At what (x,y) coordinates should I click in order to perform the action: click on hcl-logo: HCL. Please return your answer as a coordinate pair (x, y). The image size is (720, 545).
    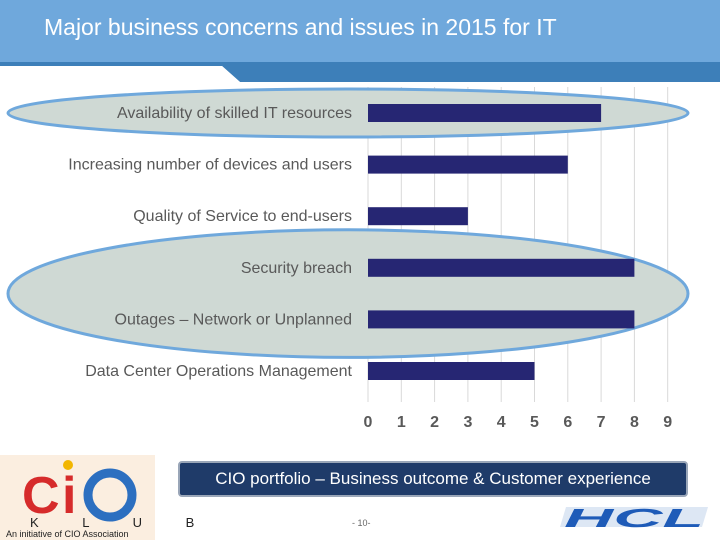
    Looking at the image, I should click on (634, 518).